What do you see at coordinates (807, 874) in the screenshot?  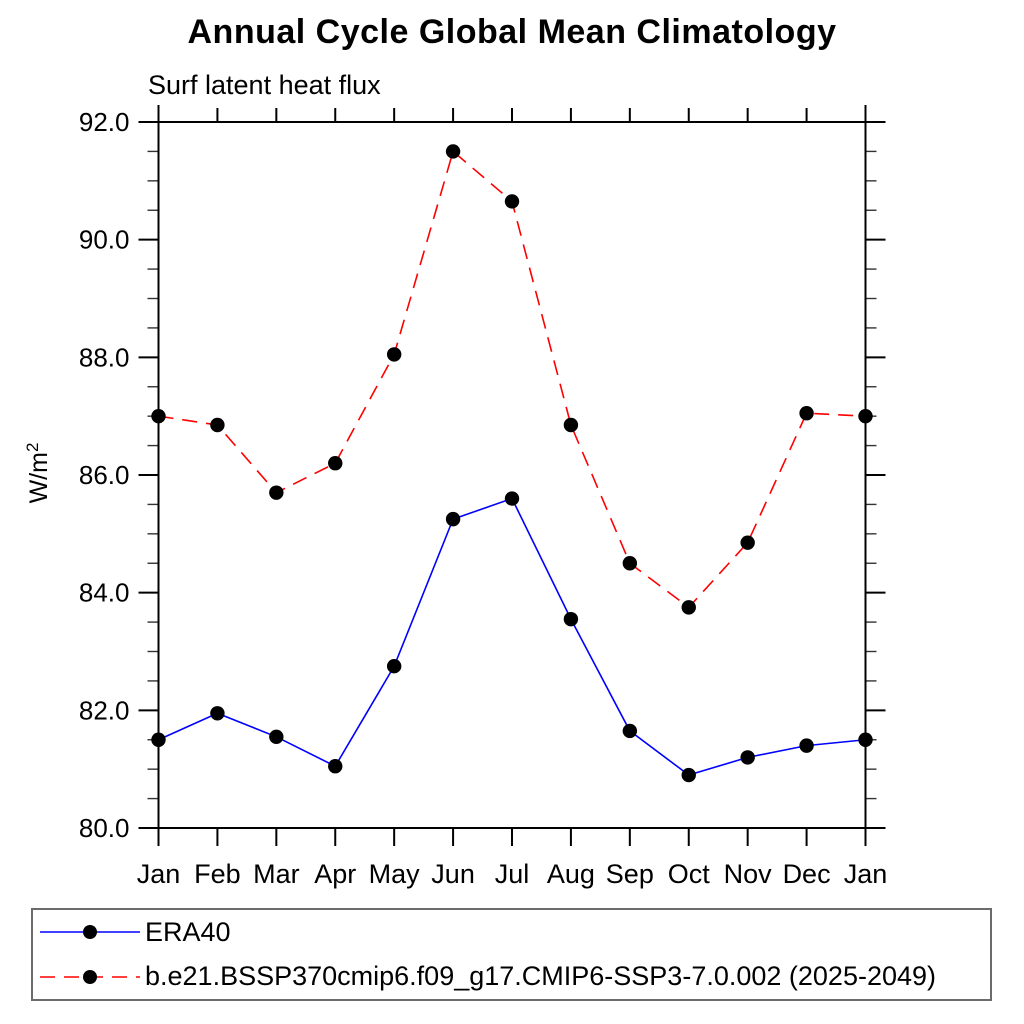 I see `x-tick-label: Dec` at bounding box center [807, 874].